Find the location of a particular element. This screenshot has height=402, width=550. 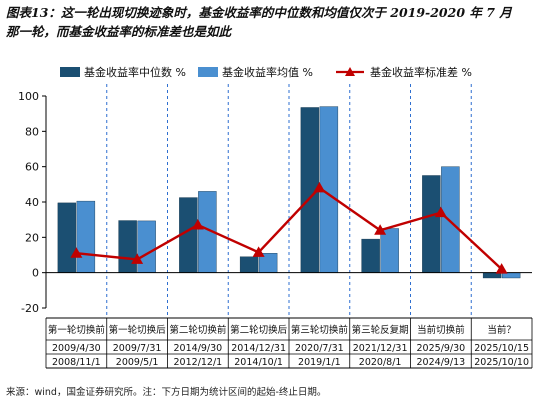

period-start-label: 2014/12/31 is located at coordinates (258, 348).